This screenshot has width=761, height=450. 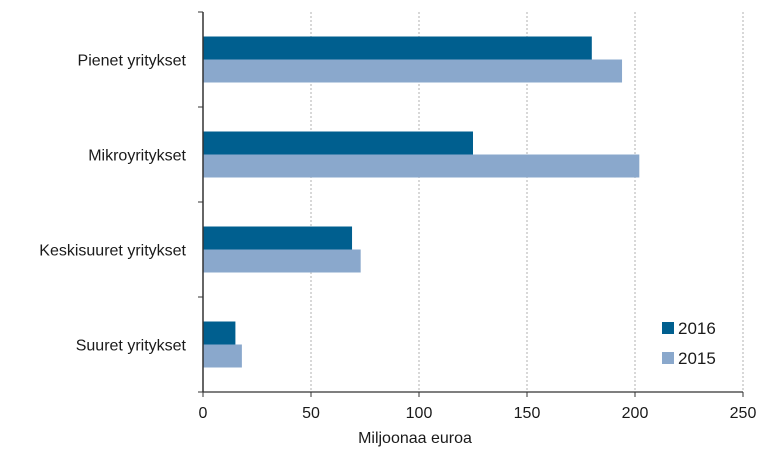 I want to click on legend-swatch-2016, so click(x=668, y=328).